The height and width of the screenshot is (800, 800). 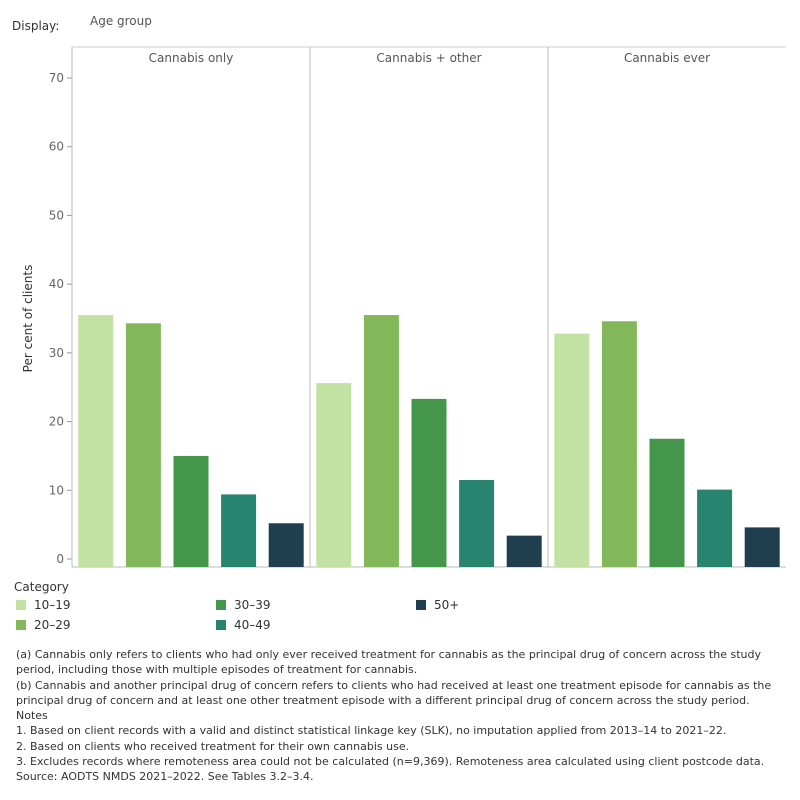 What do you see at coordinates (28, 319) in the screenshot?
I see `y-axis-title: Per cent of clients` at bounding box center [28, 319].